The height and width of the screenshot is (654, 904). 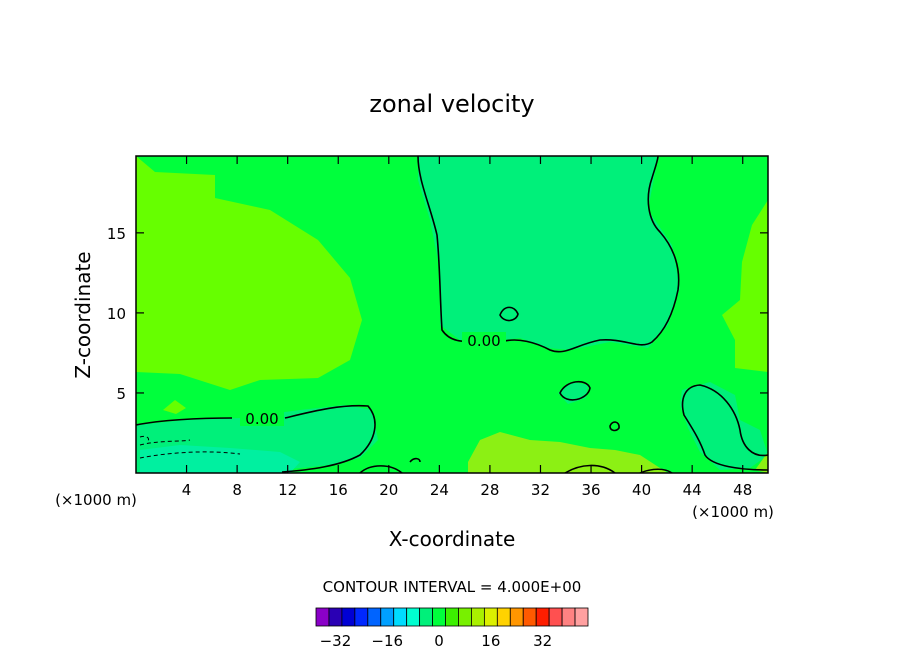 I want to click on contour-line-zero-upper, so click(x=548, y=254).